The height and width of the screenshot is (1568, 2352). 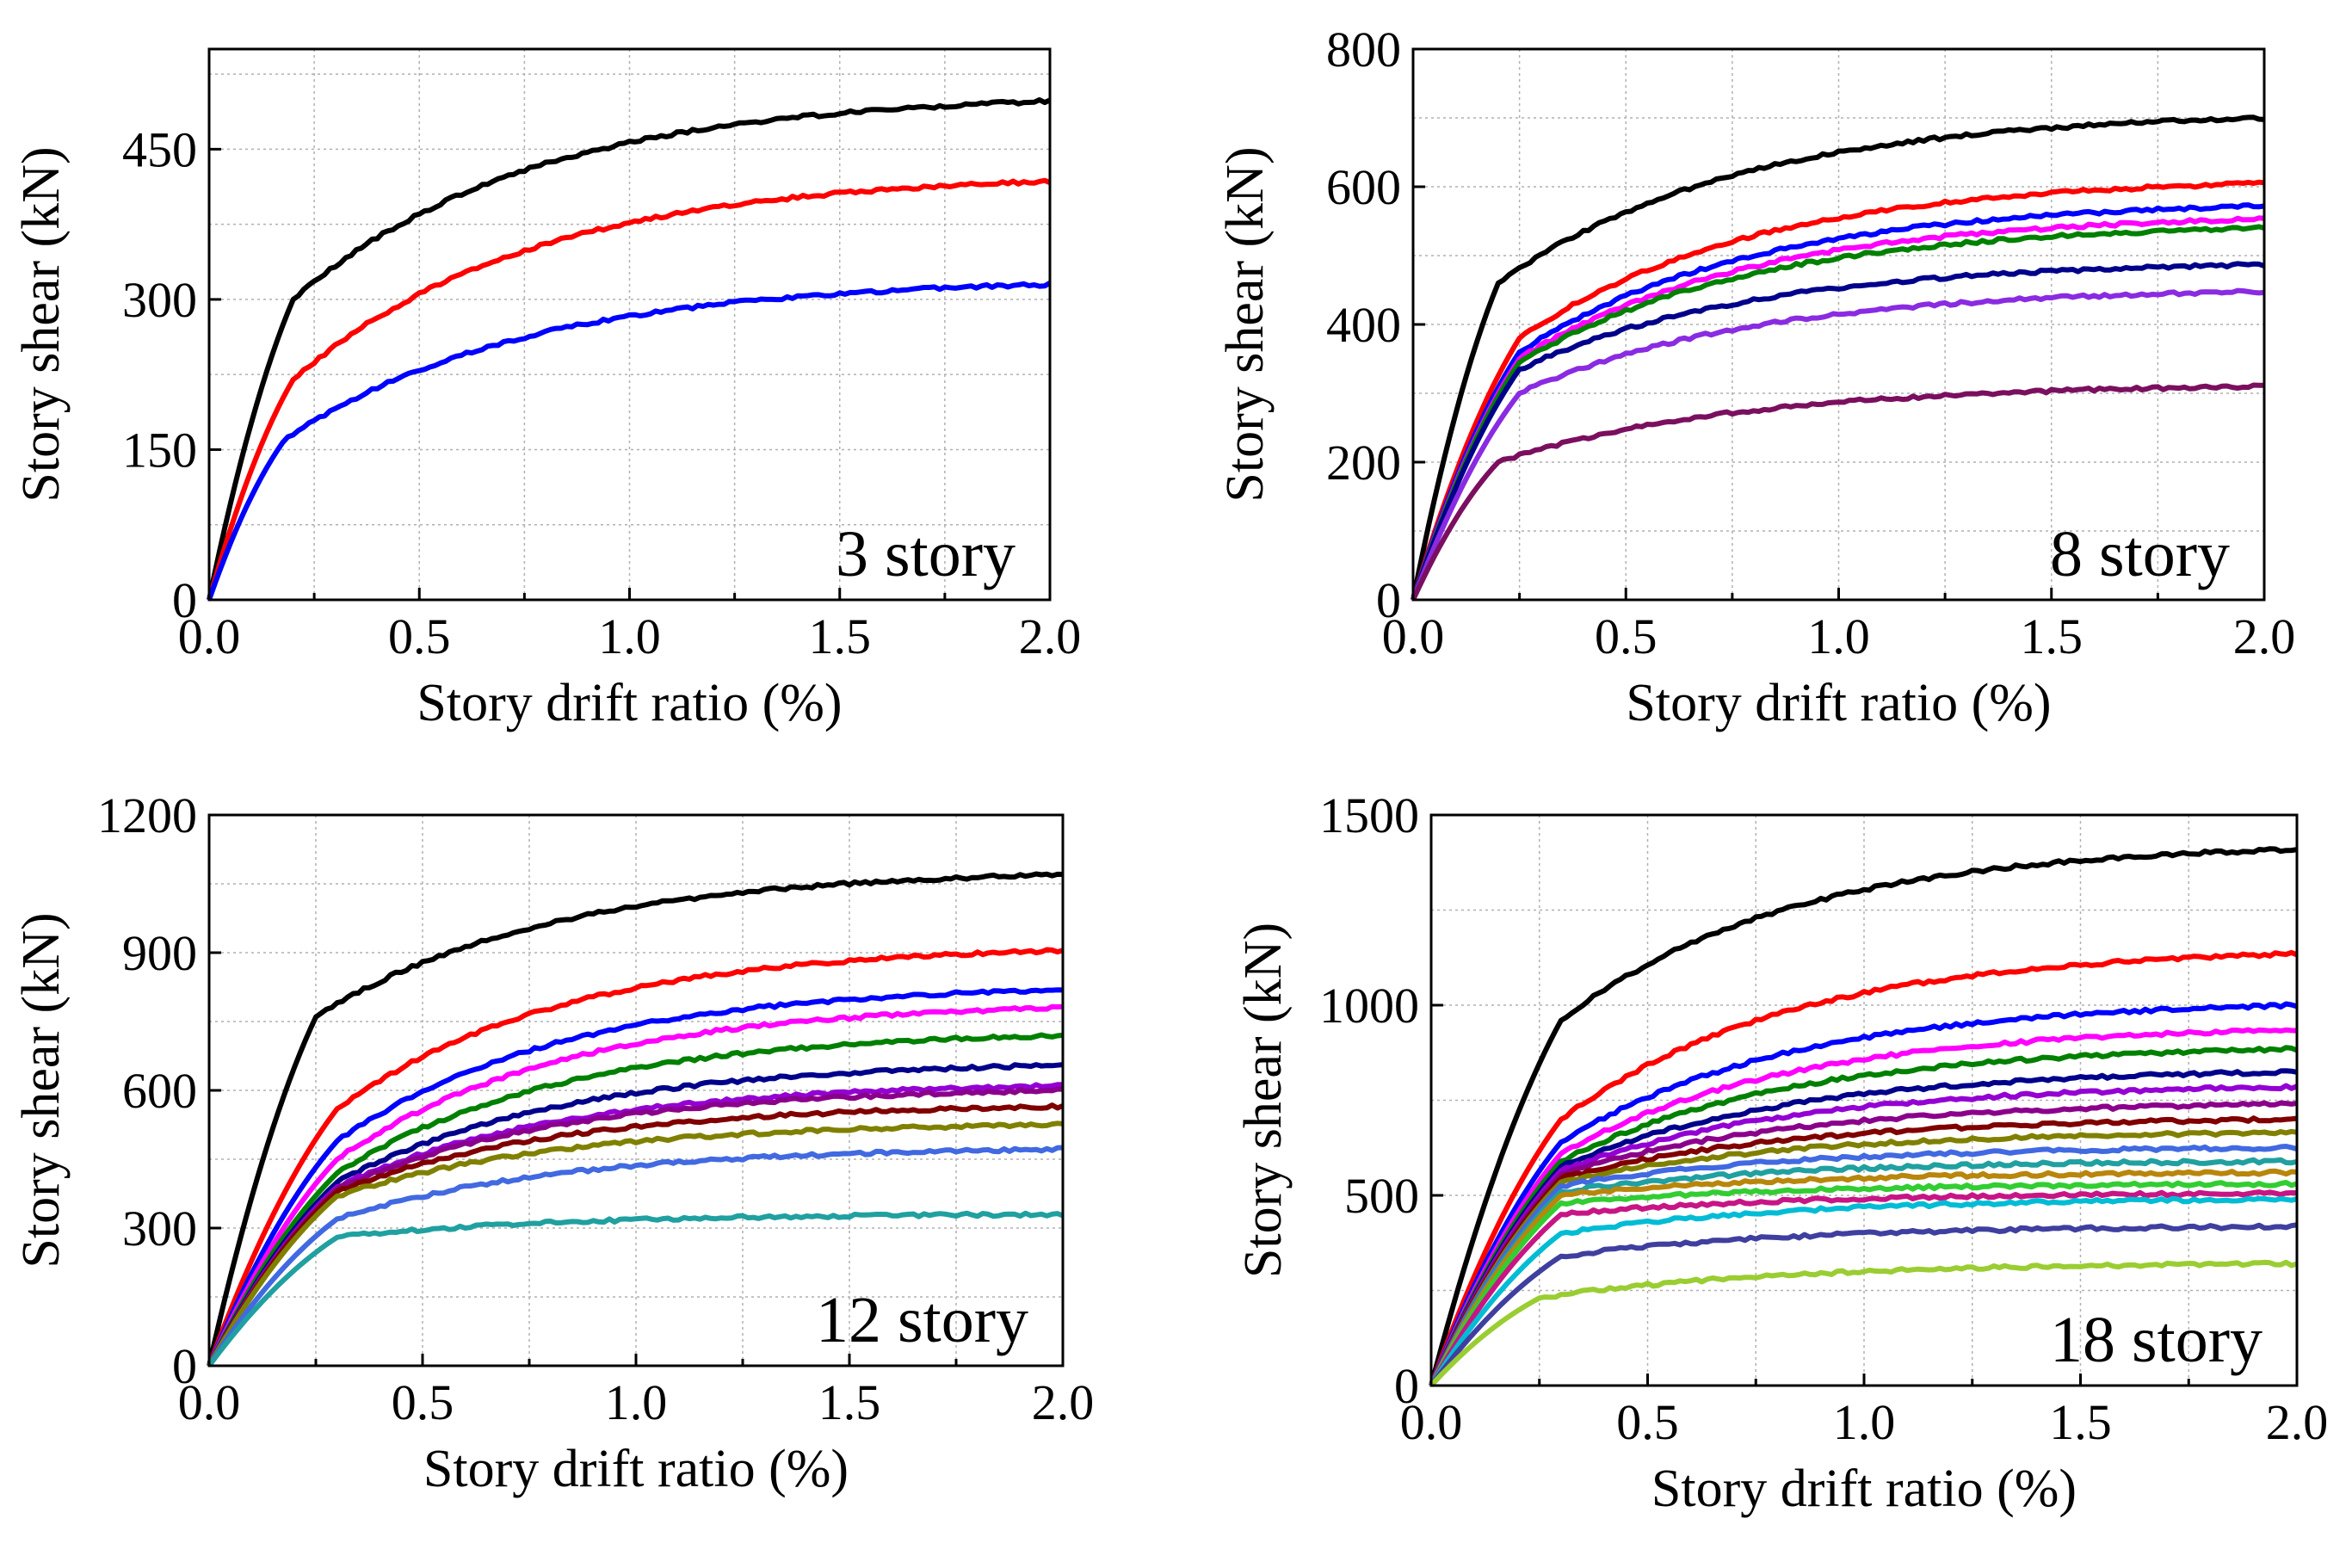 What do you see at coordinates (2156, 1340) in the screenshot?
I see `panel-label: 18 story` at bounding box center [2156, 1340].